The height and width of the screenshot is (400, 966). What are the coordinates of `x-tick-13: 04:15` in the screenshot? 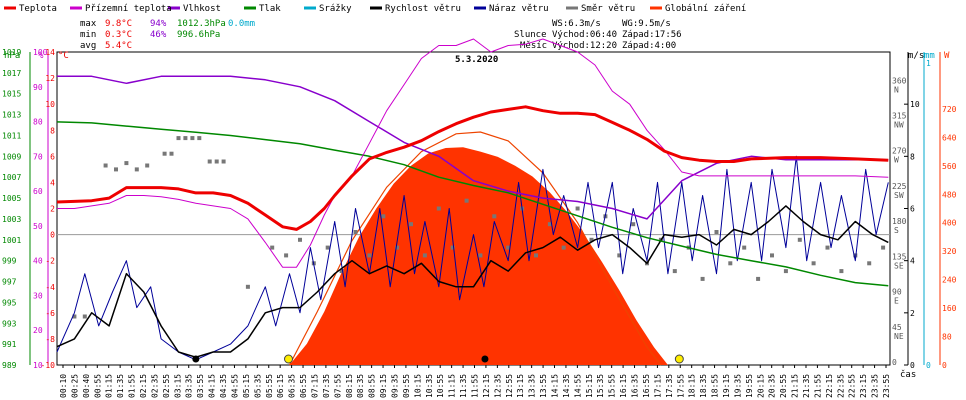 It's located at (212, 386).